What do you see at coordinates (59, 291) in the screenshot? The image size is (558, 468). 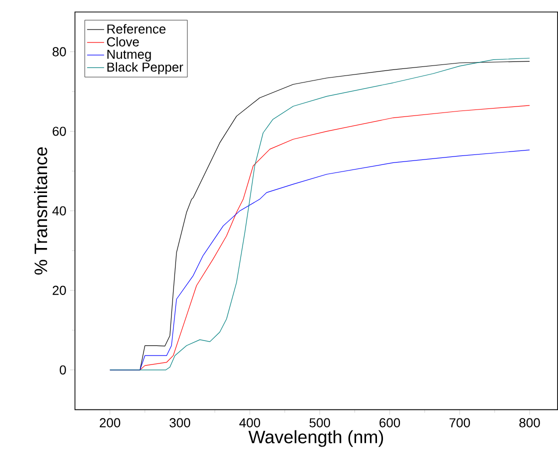 I see `y-tick-label: 20` at bounding box center [59, 291].